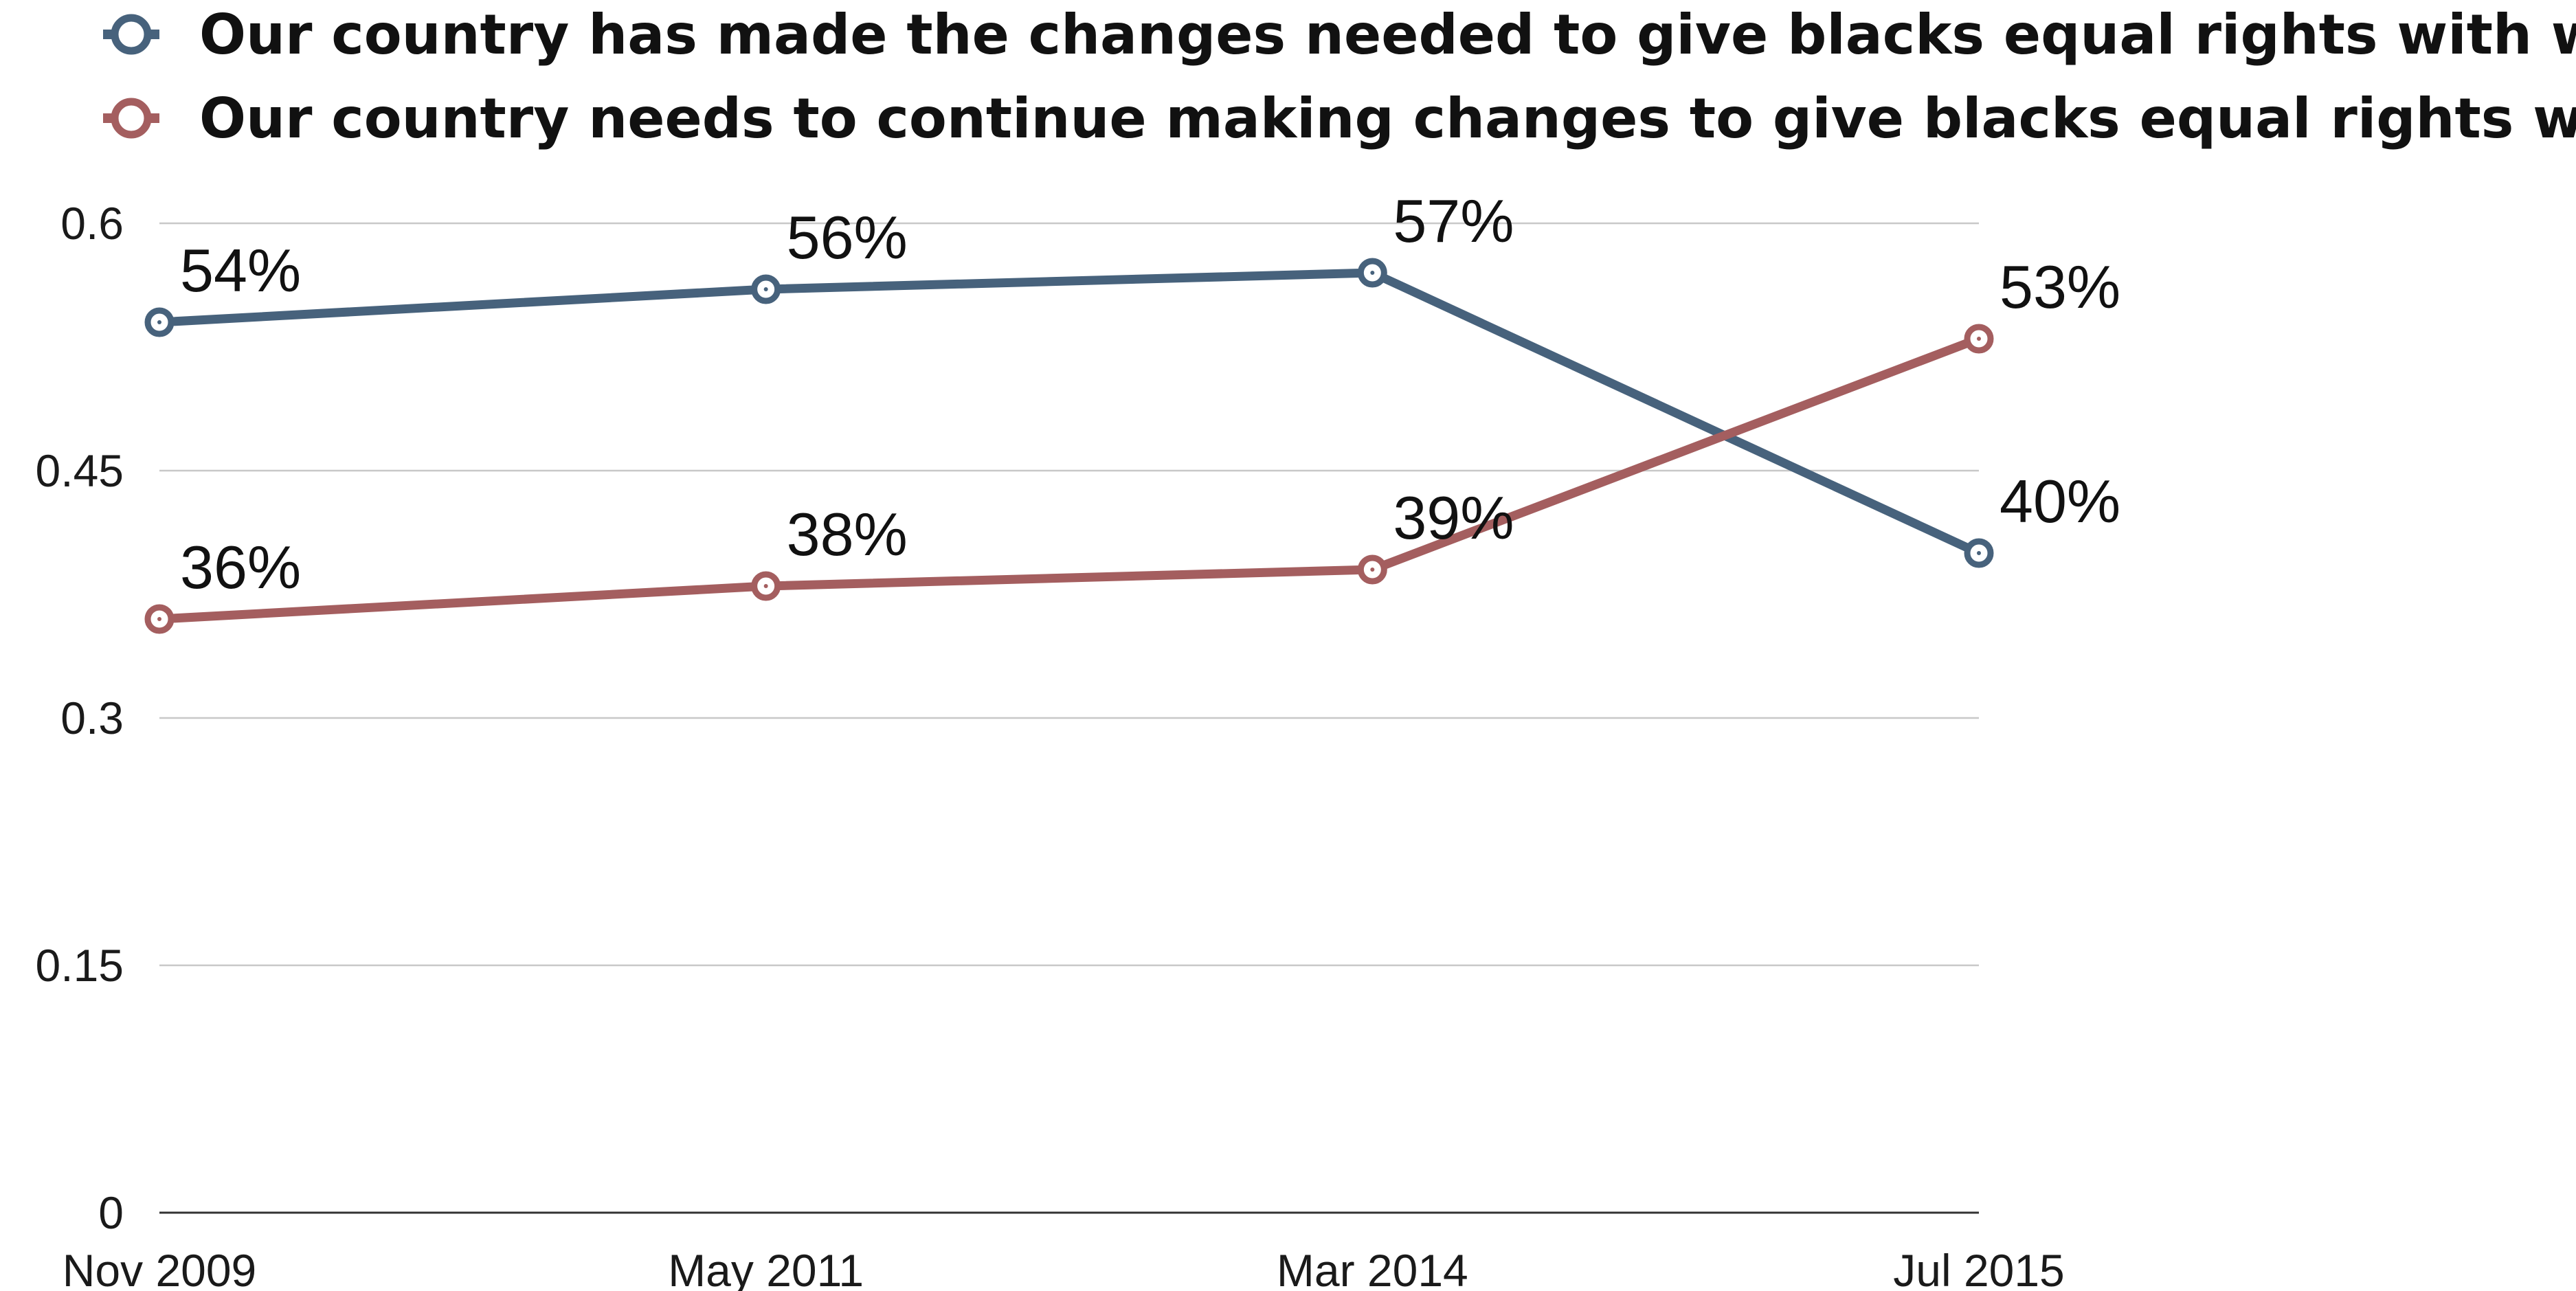  Describe the element at coordinates (2060, 287) in the screenshot. I see `data-label: 53%` at that location.